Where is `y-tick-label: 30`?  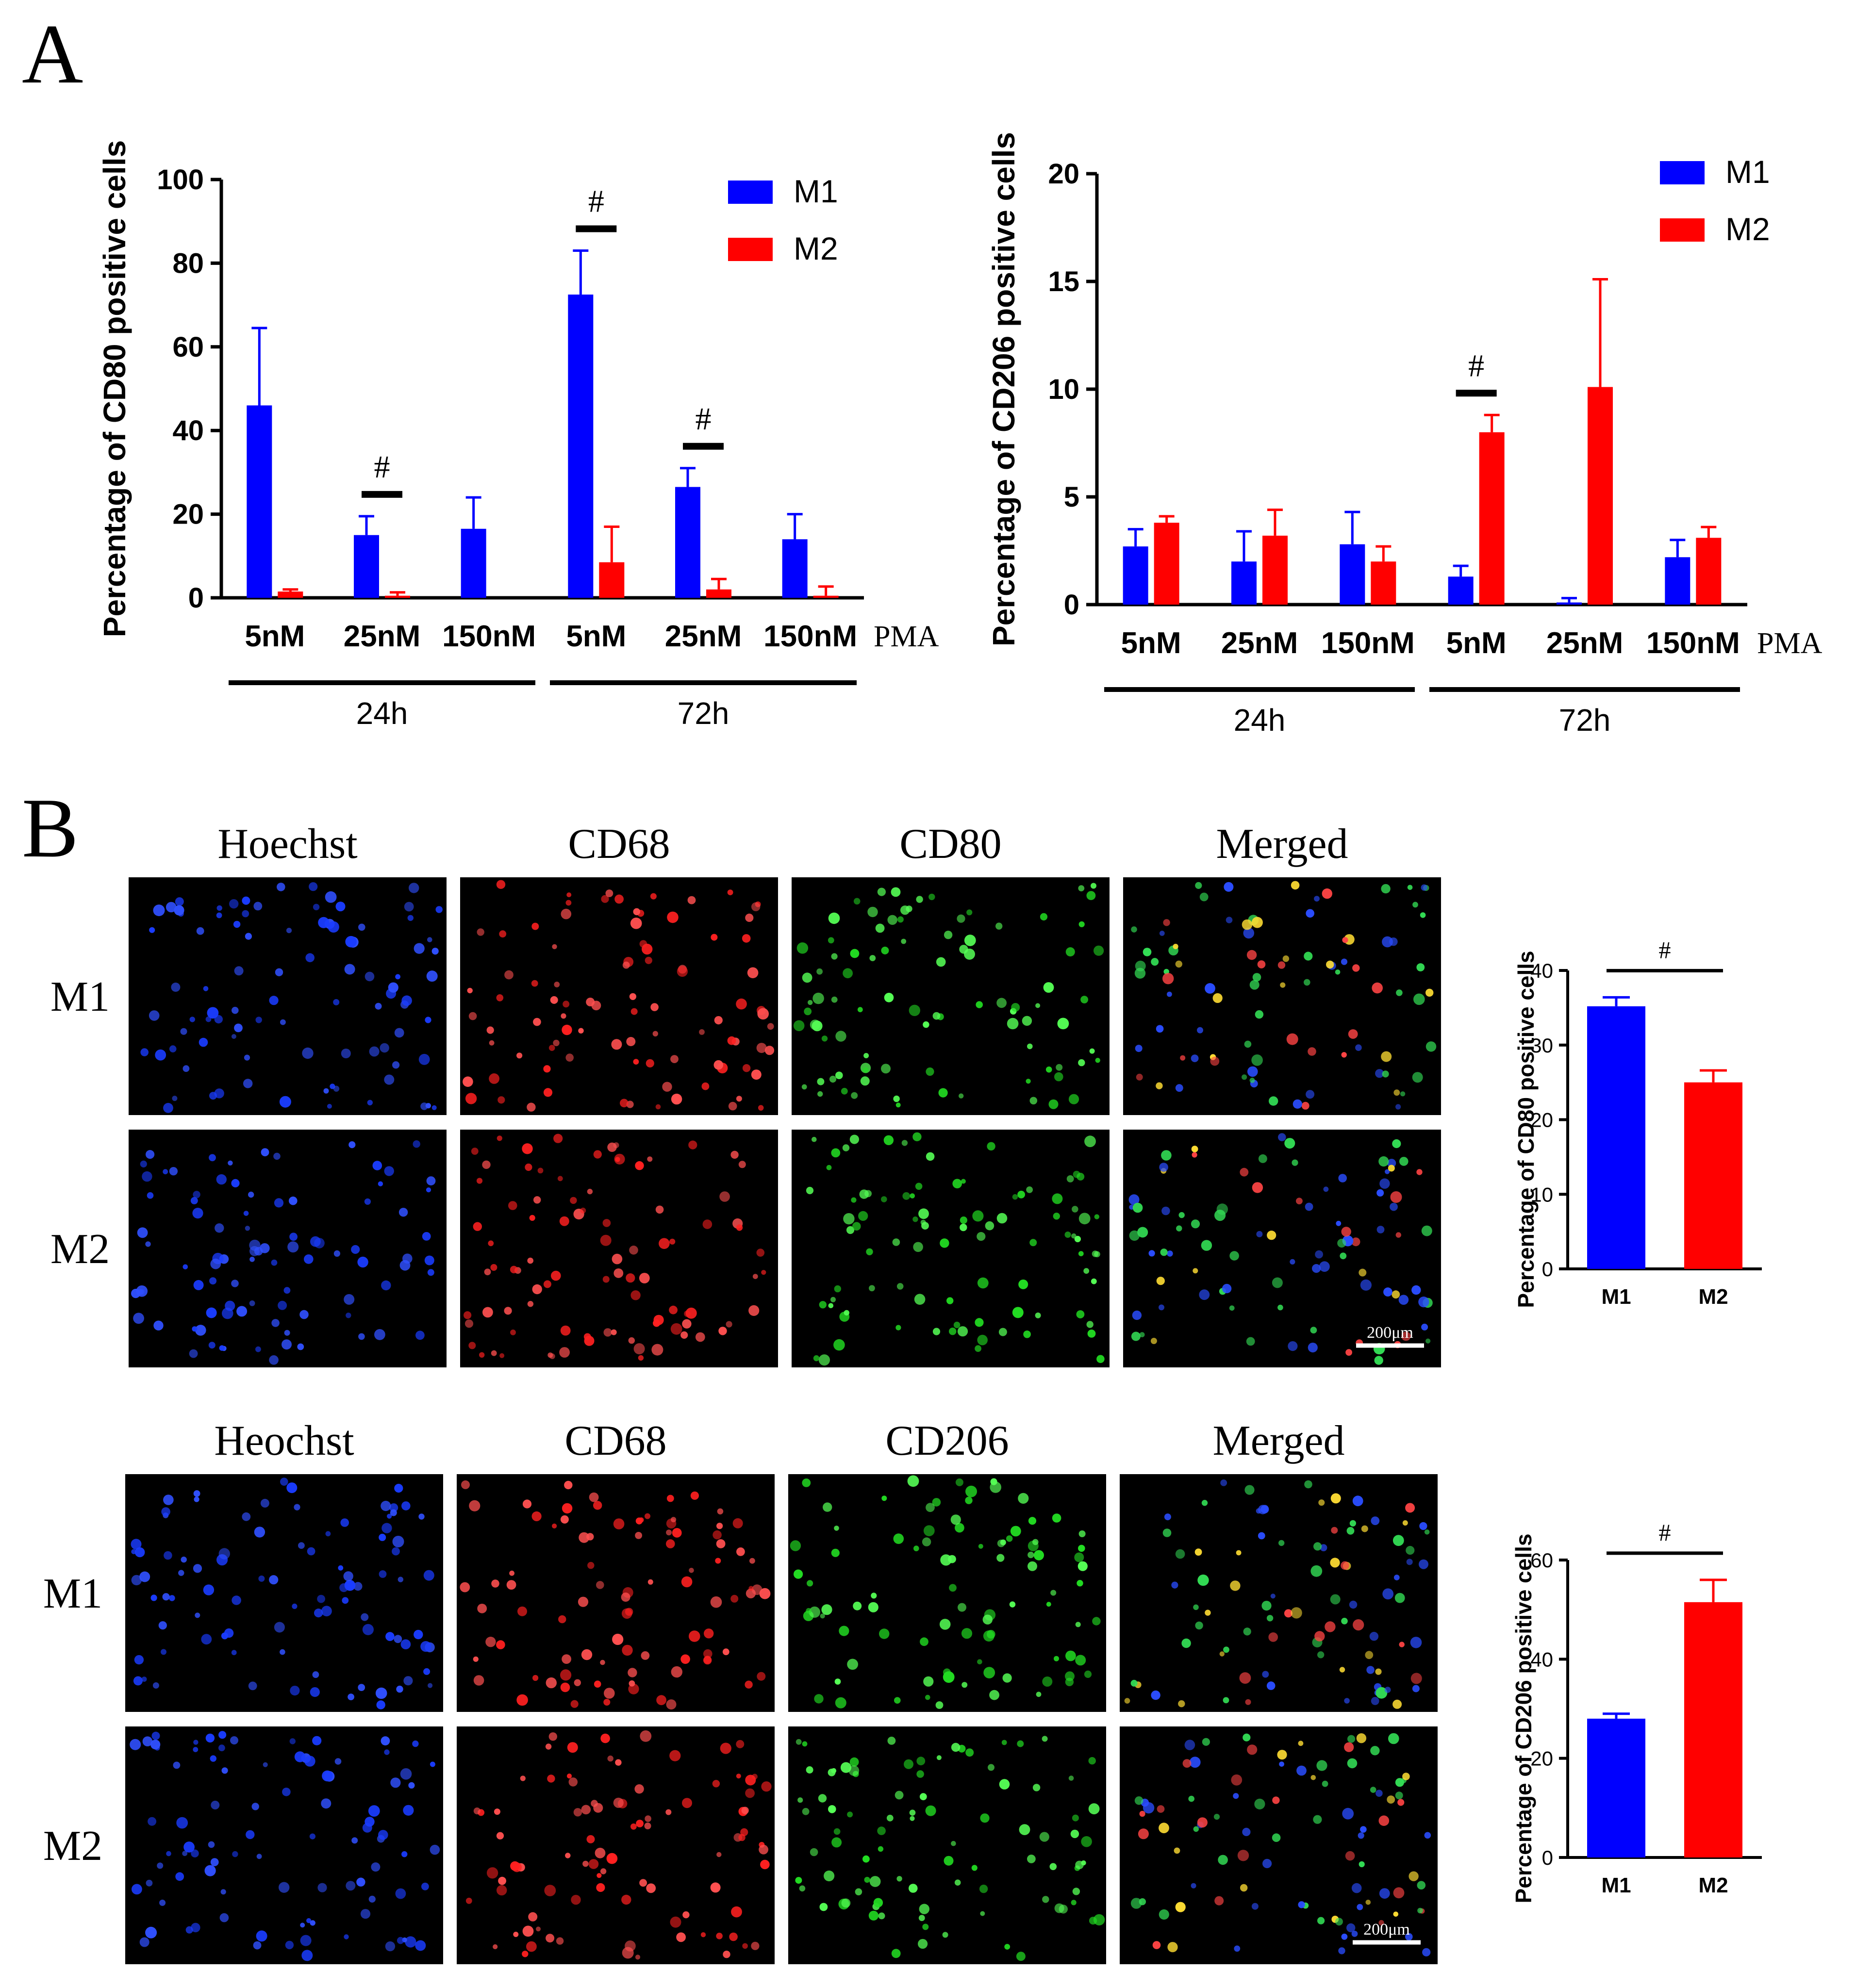
y-tick-label: 30 is located at coordinates (1541, 1045).